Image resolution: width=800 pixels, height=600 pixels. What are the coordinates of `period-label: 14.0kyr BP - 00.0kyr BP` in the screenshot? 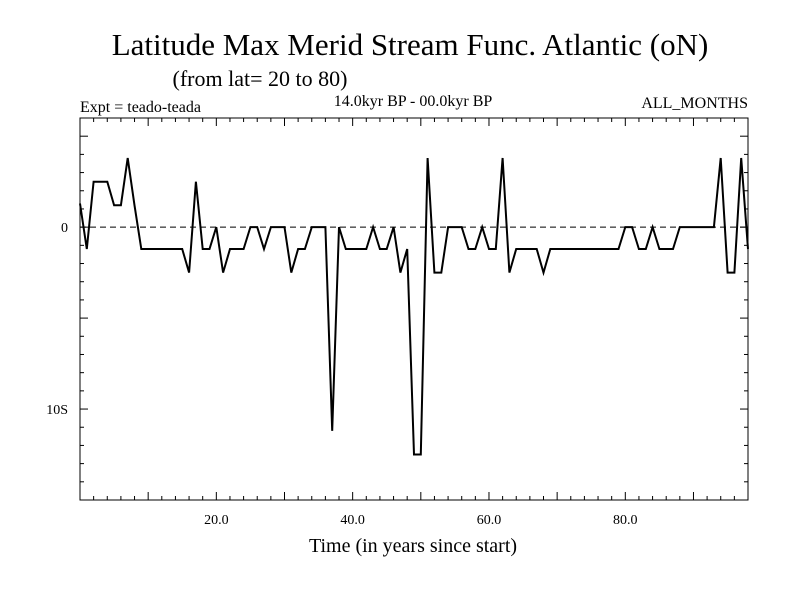 It's located at (413, 101).